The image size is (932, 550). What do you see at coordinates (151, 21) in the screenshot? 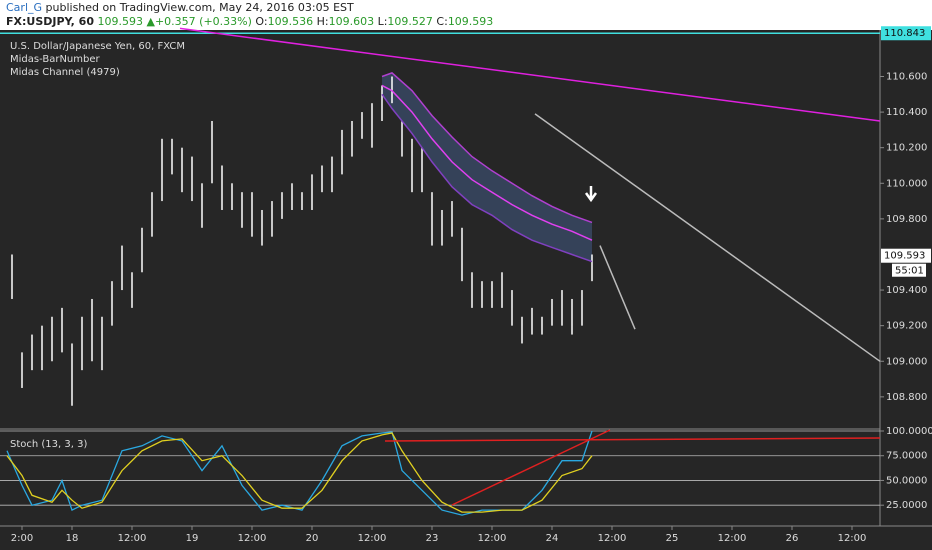
I see `arrow: ▲` at bounding box center [151, 21].